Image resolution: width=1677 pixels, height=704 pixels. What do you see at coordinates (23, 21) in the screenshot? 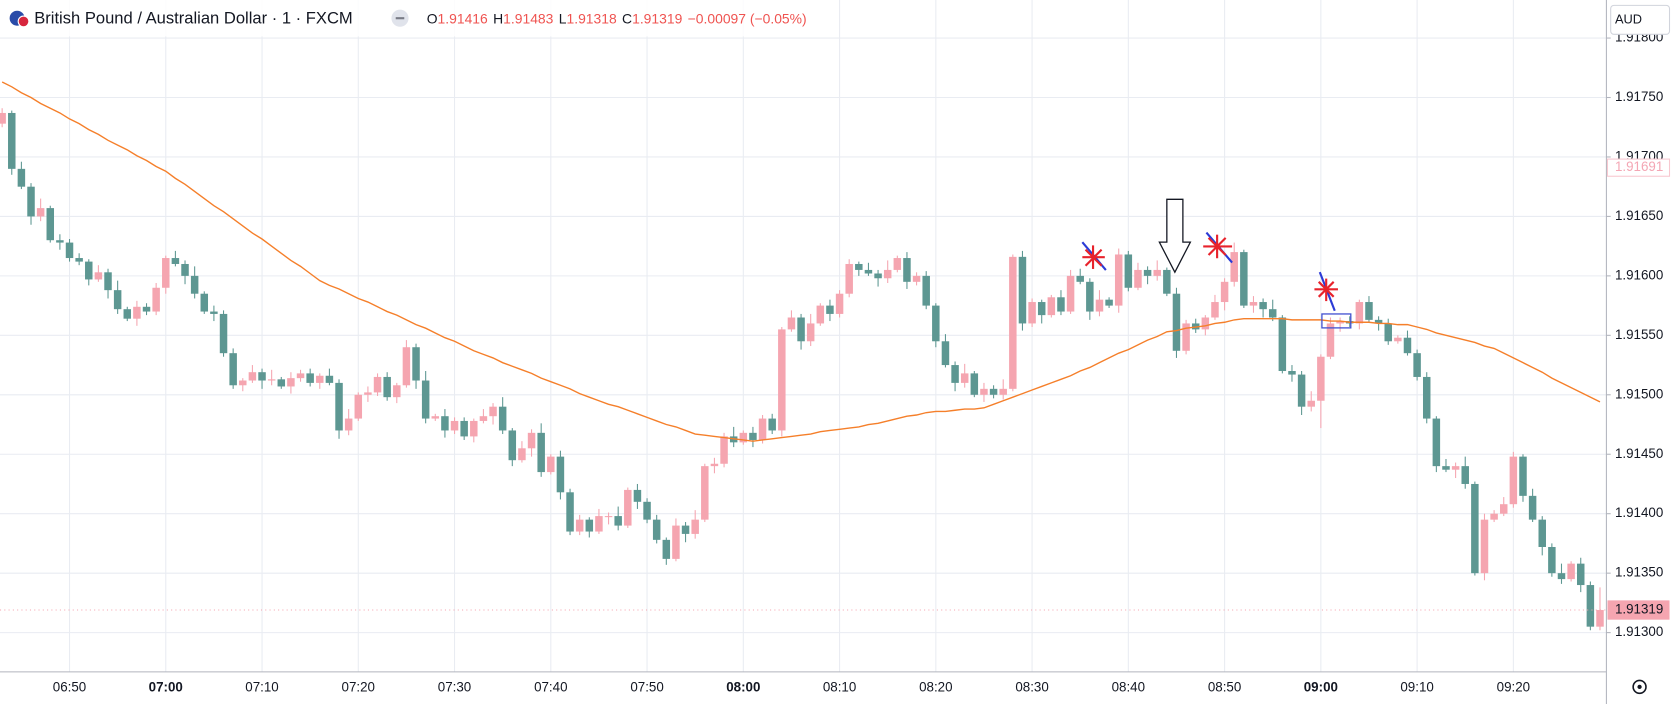
I see `flag-icon` at bounding box center [23, 21].